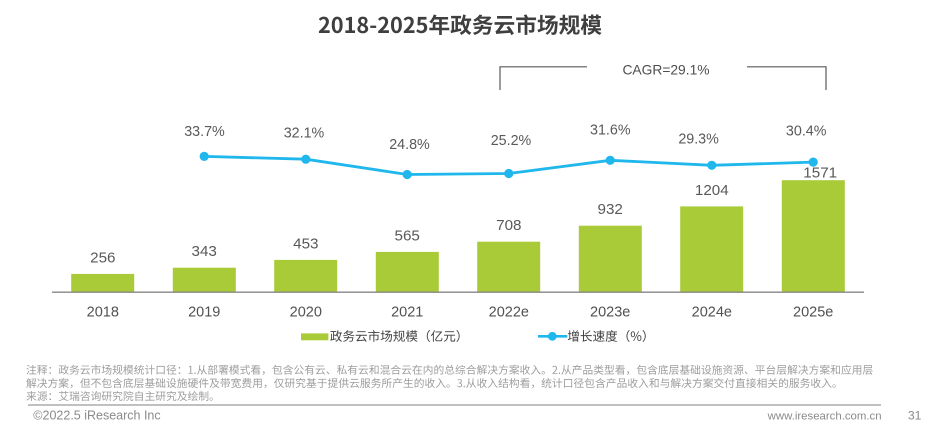 The image size is (930, 427). Describe the element at coordinates (712, 190) in the screenshot. I see `svg-text: 1204` at that location.